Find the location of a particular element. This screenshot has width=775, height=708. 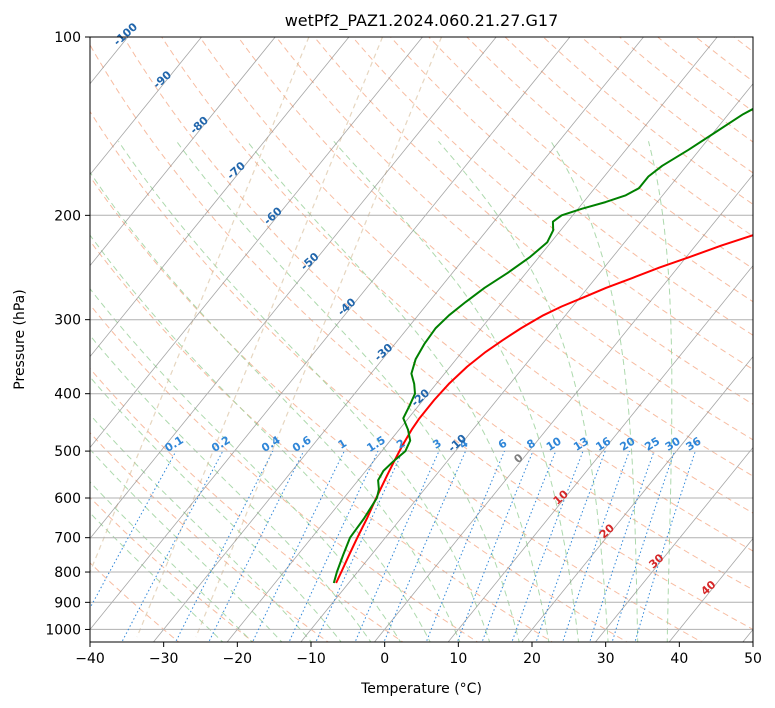

y-tick-label: 500 is located at coordinates (67, 452).